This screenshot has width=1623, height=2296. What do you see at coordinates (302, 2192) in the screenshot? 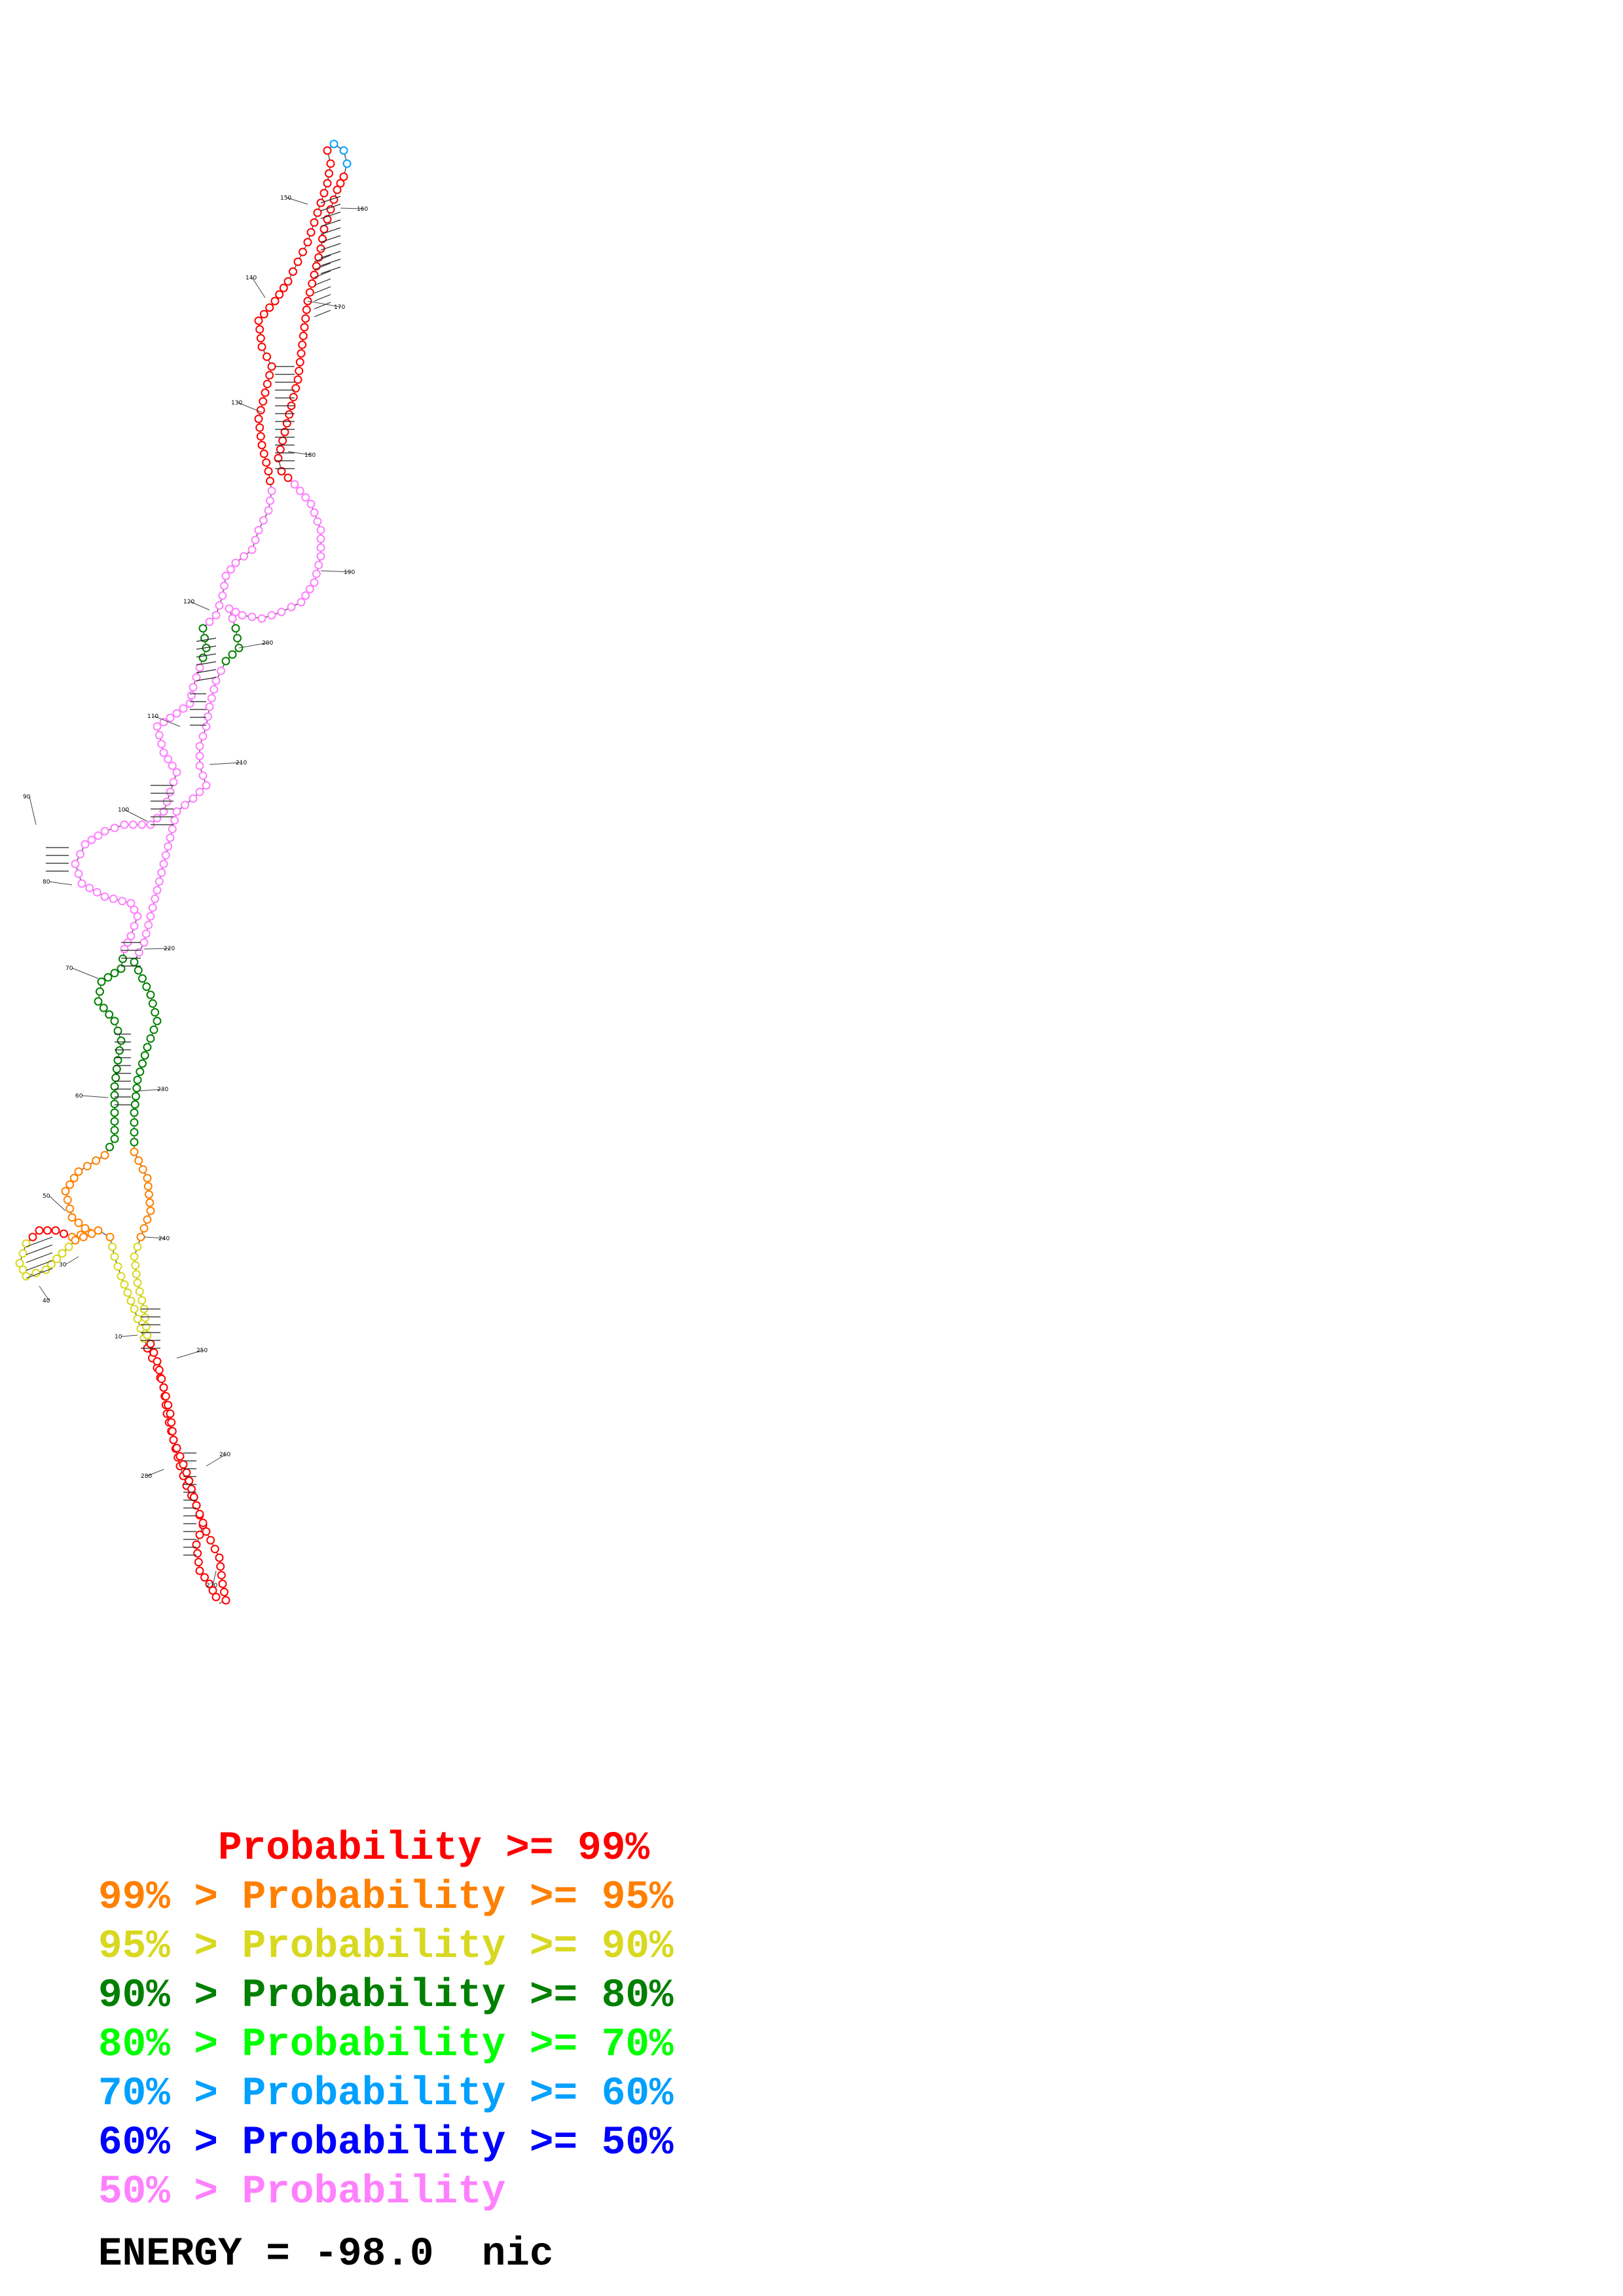
I see `legend-line-8: 50% > Probability` at bounding box center [302, 2192].